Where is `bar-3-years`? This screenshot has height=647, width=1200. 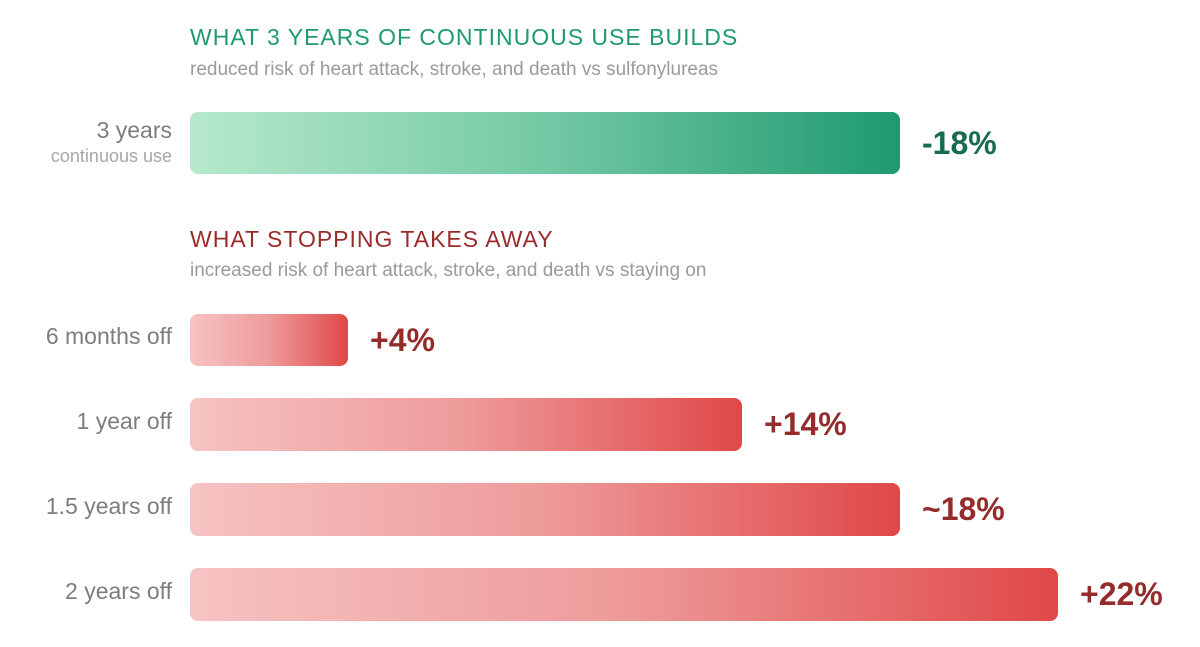 bar-3-years is located at coordinates (545, 143).